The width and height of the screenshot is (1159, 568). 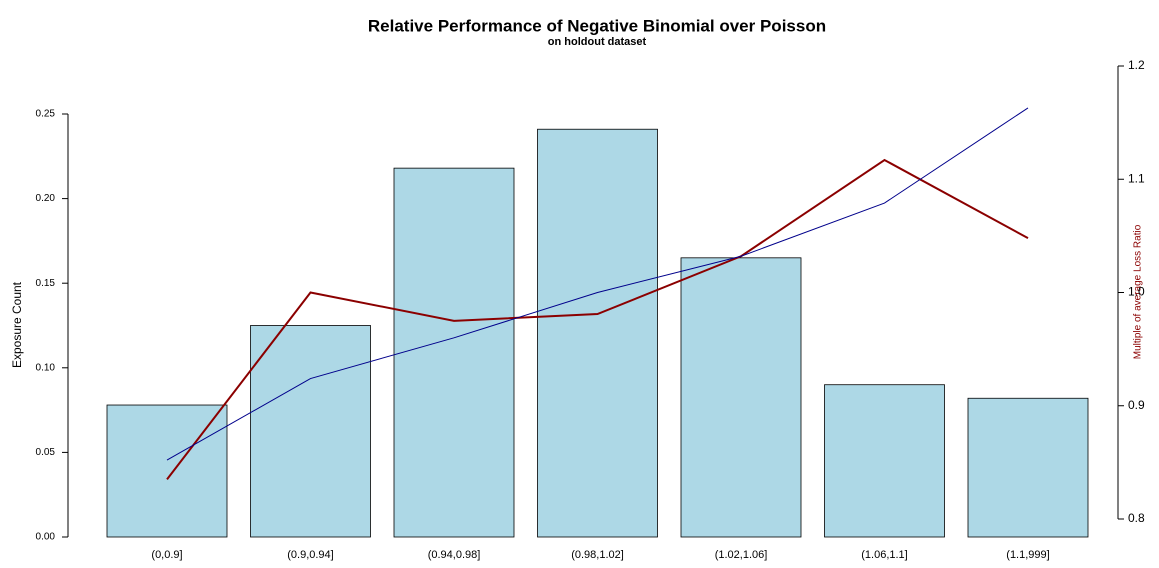 What do you see at coordinates (597, 555) in the screenshot?
I see `x-tick-label: (0.98,1.02]` at bounding box center [597, 555].